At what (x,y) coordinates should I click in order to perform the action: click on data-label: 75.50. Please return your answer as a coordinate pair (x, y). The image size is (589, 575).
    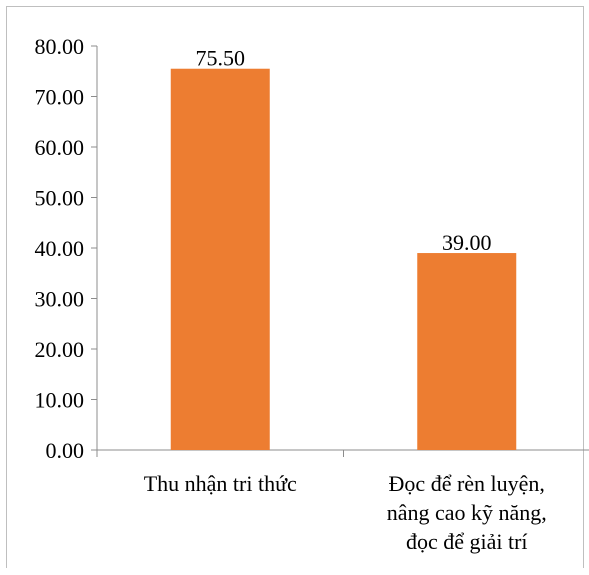
    Looking at the image, I should click on (221, 58).